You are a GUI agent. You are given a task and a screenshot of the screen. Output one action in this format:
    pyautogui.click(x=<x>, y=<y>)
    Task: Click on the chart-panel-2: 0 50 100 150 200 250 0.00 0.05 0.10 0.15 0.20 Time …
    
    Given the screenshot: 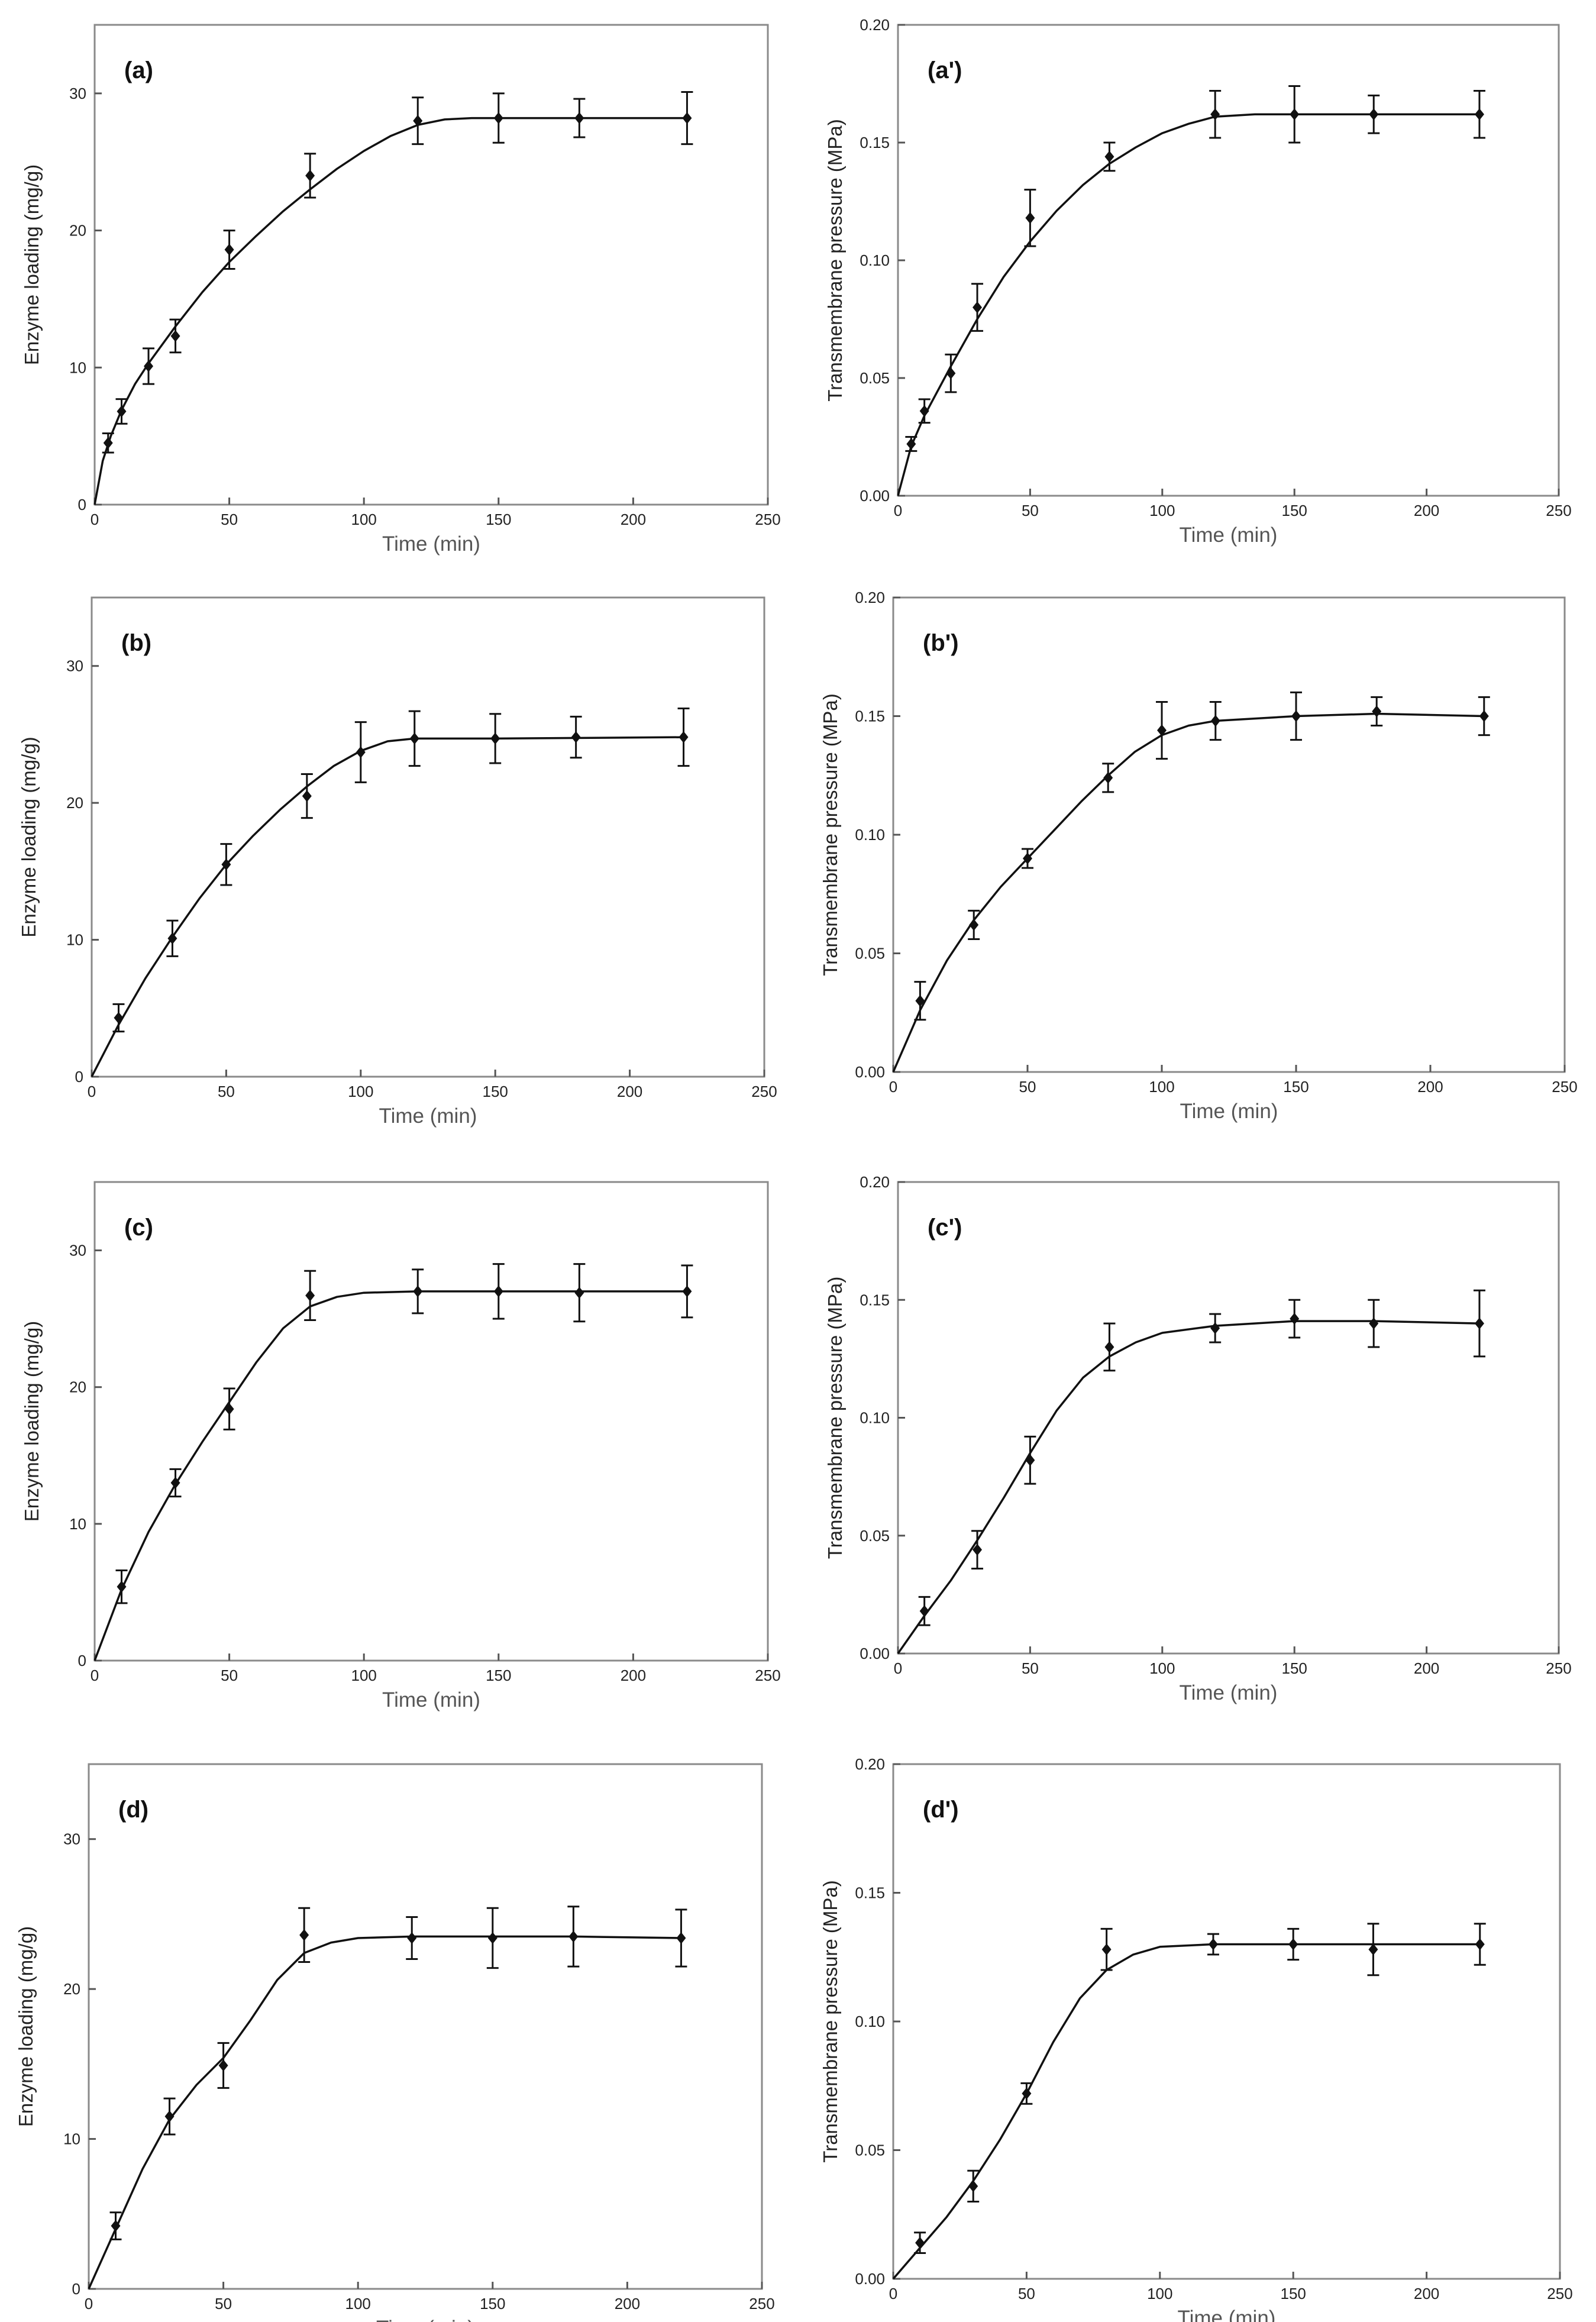 What is the action you would take?
    pyautogui.click(x=1198, y=281)
    